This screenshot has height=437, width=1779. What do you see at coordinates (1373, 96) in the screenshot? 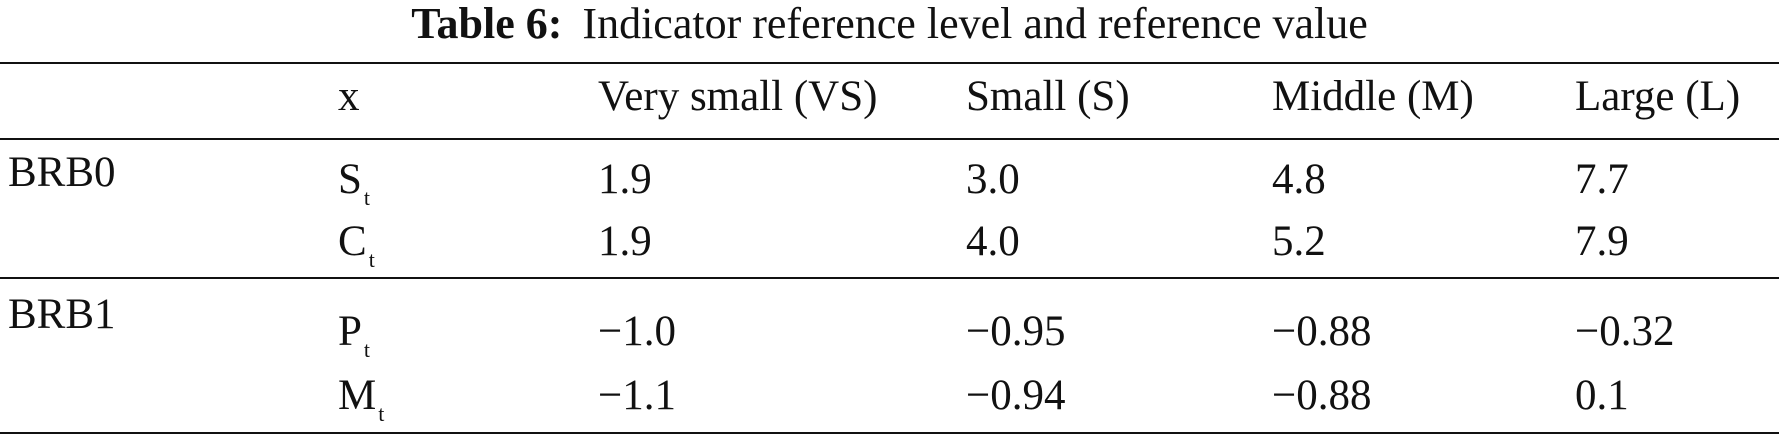
I see `header-middle: Middle (M)` at bounding box center [1373, 96].